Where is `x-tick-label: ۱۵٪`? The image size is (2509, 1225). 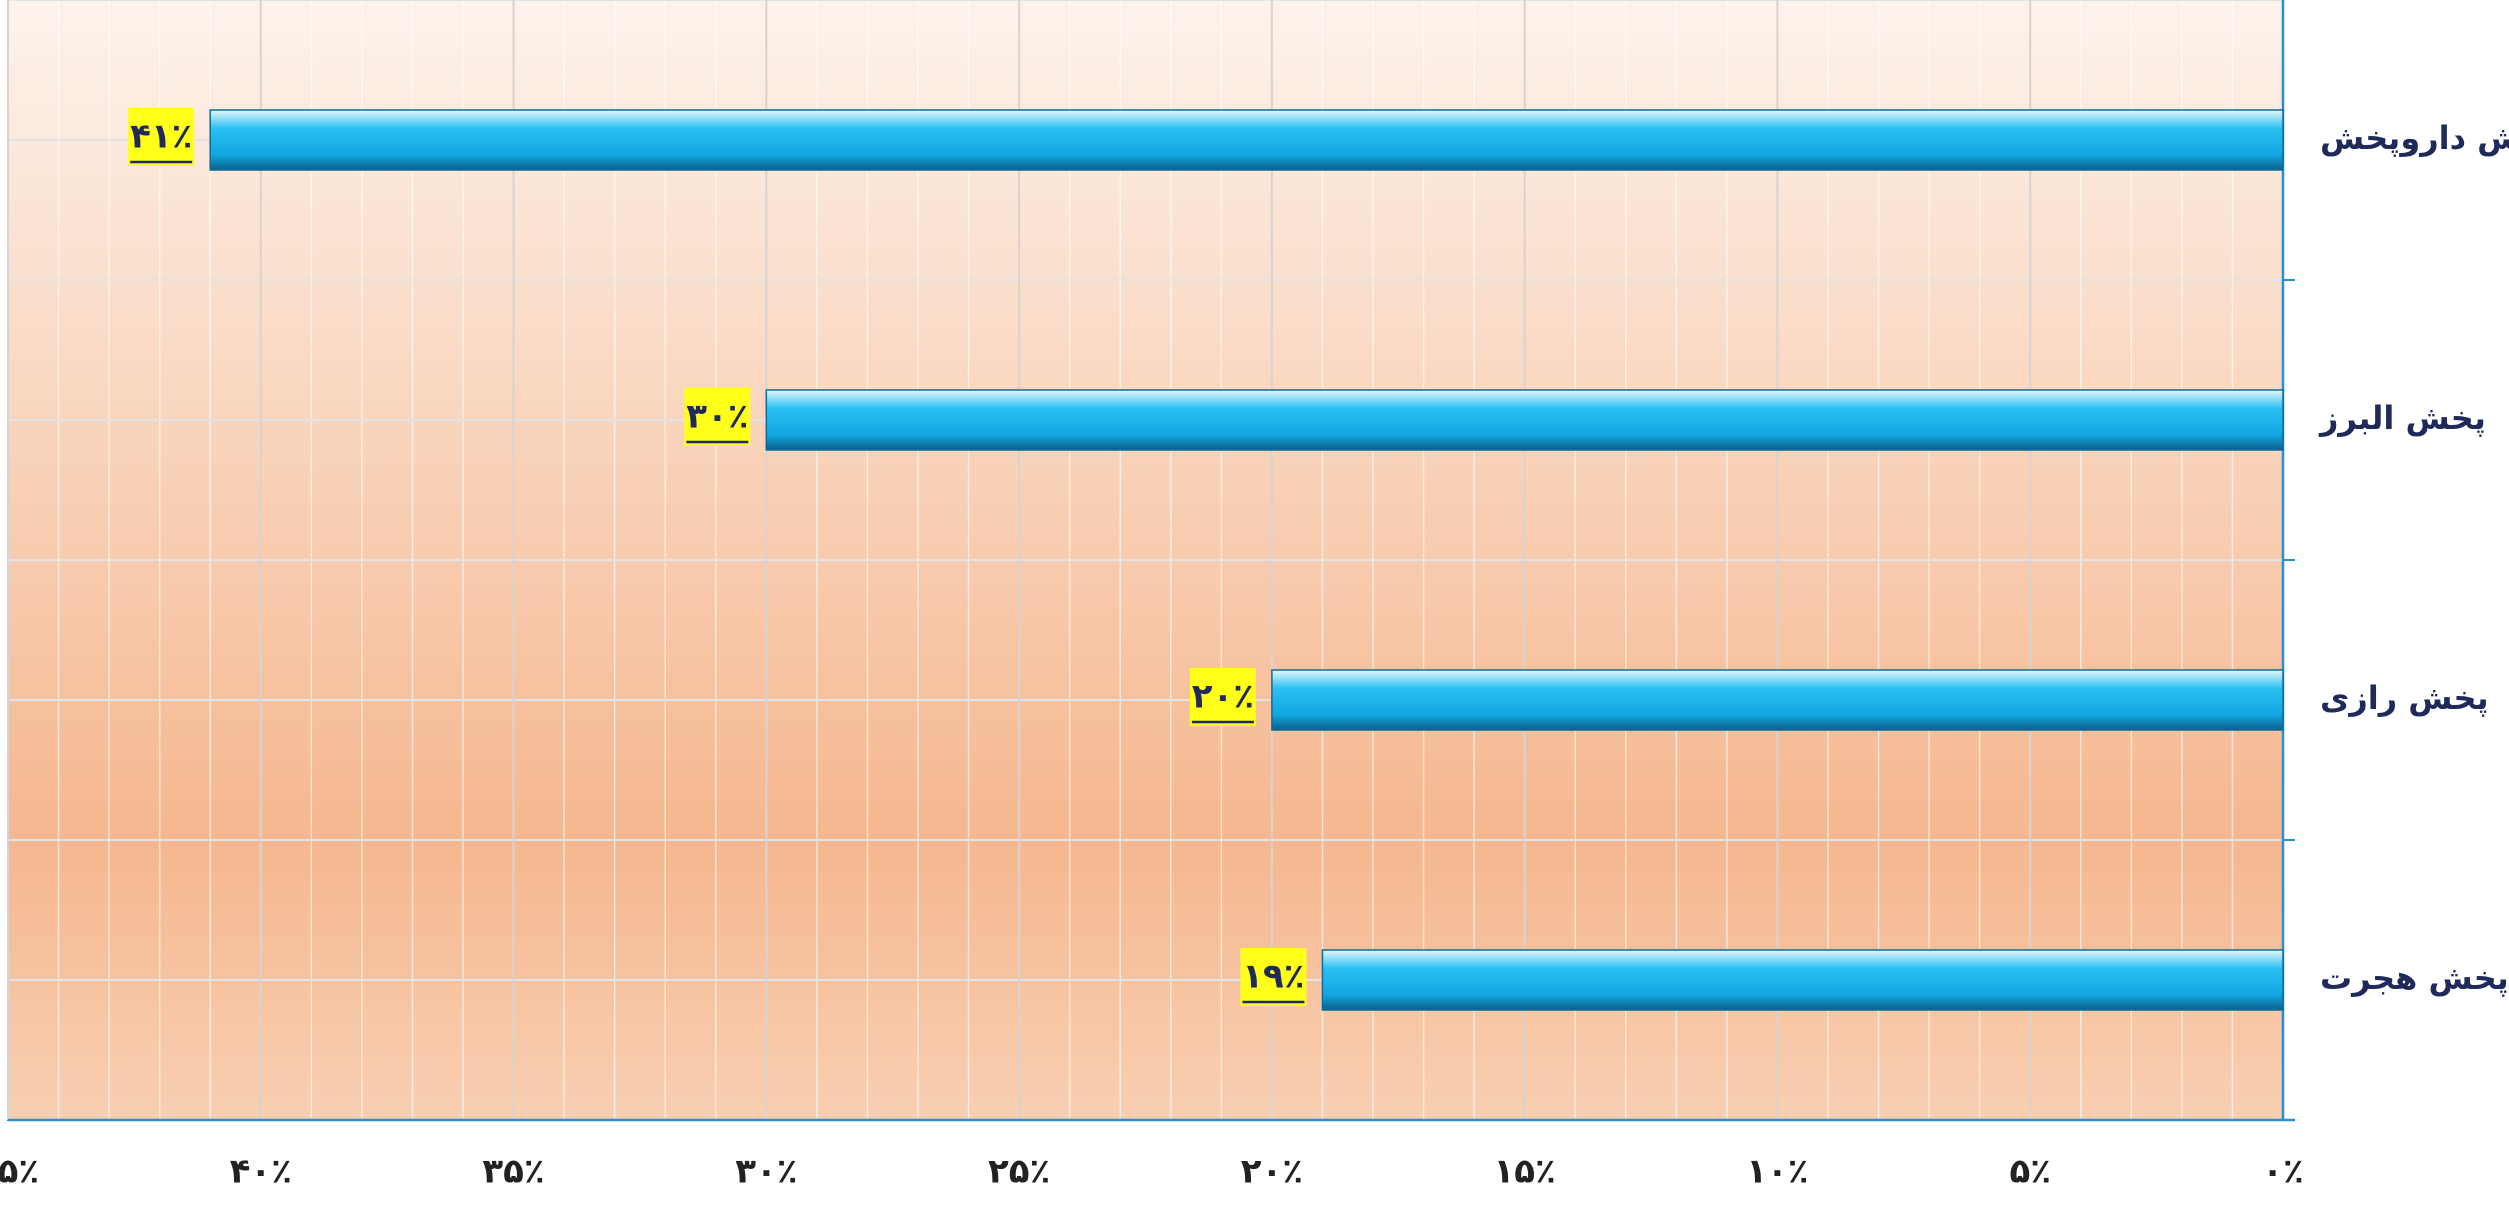
x-tick-label: ۱۵٪ is located at coordinates (1525, 1172).